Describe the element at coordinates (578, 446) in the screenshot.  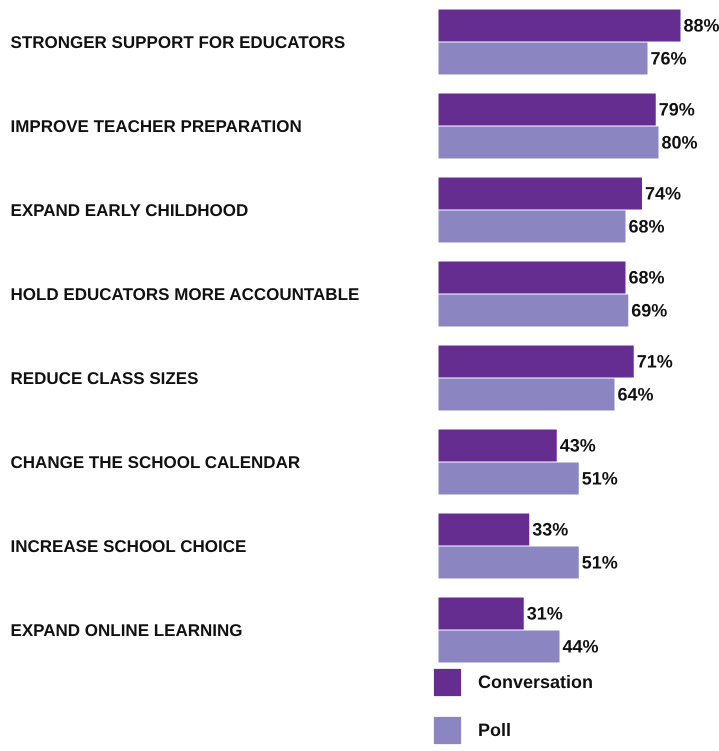
I see `data-label: 43%` at that location.